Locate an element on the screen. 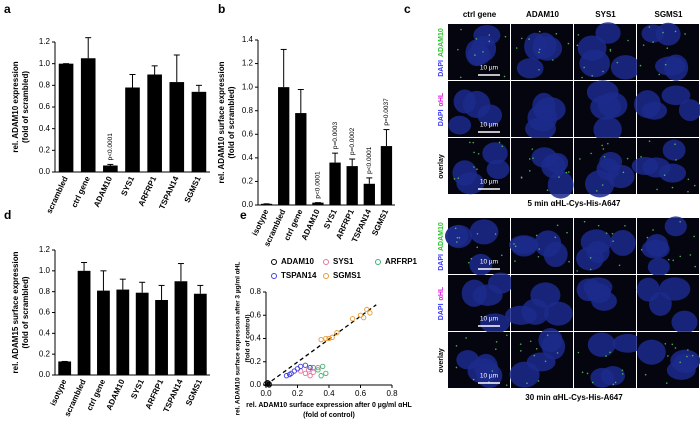  x-tick-label: TSPAN14 is located at coordinates (173, 395).